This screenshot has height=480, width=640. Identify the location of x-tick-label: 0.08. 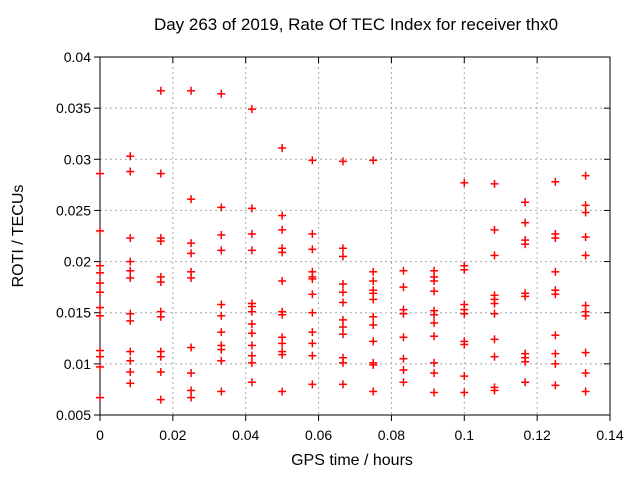
(391, 435).